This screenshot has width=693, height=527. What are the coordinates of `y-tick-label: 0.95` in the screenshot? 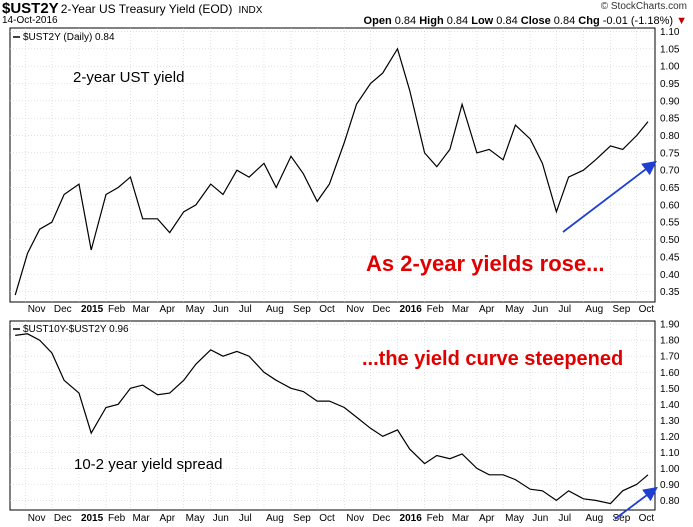 It's located at (670, 84).